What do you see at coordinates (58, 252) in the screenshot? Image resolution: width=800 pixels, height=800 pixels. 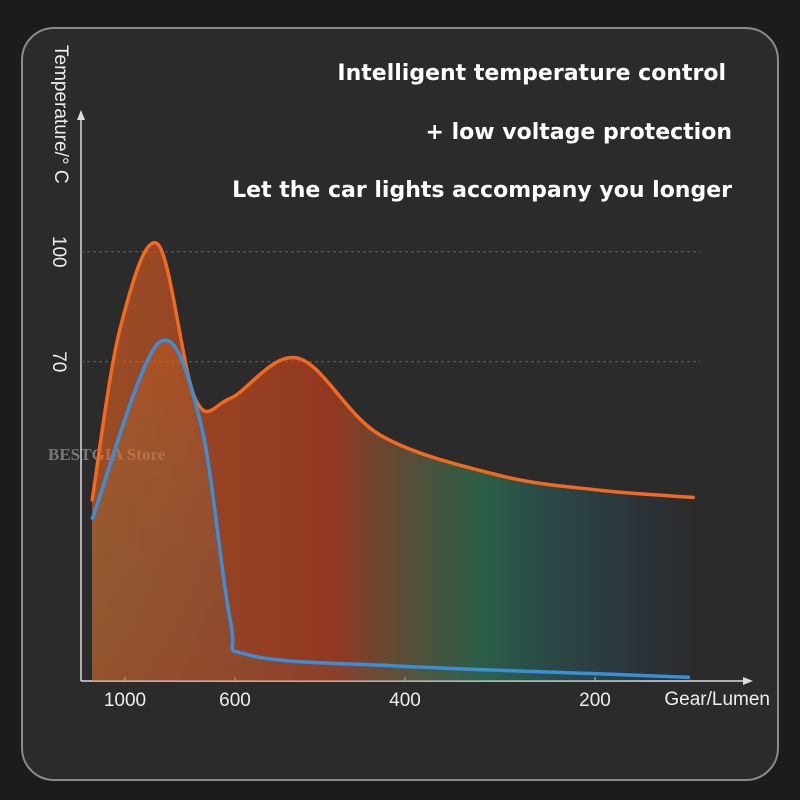 I see `y-tick-label: 100` at bounding box center [58, 252].